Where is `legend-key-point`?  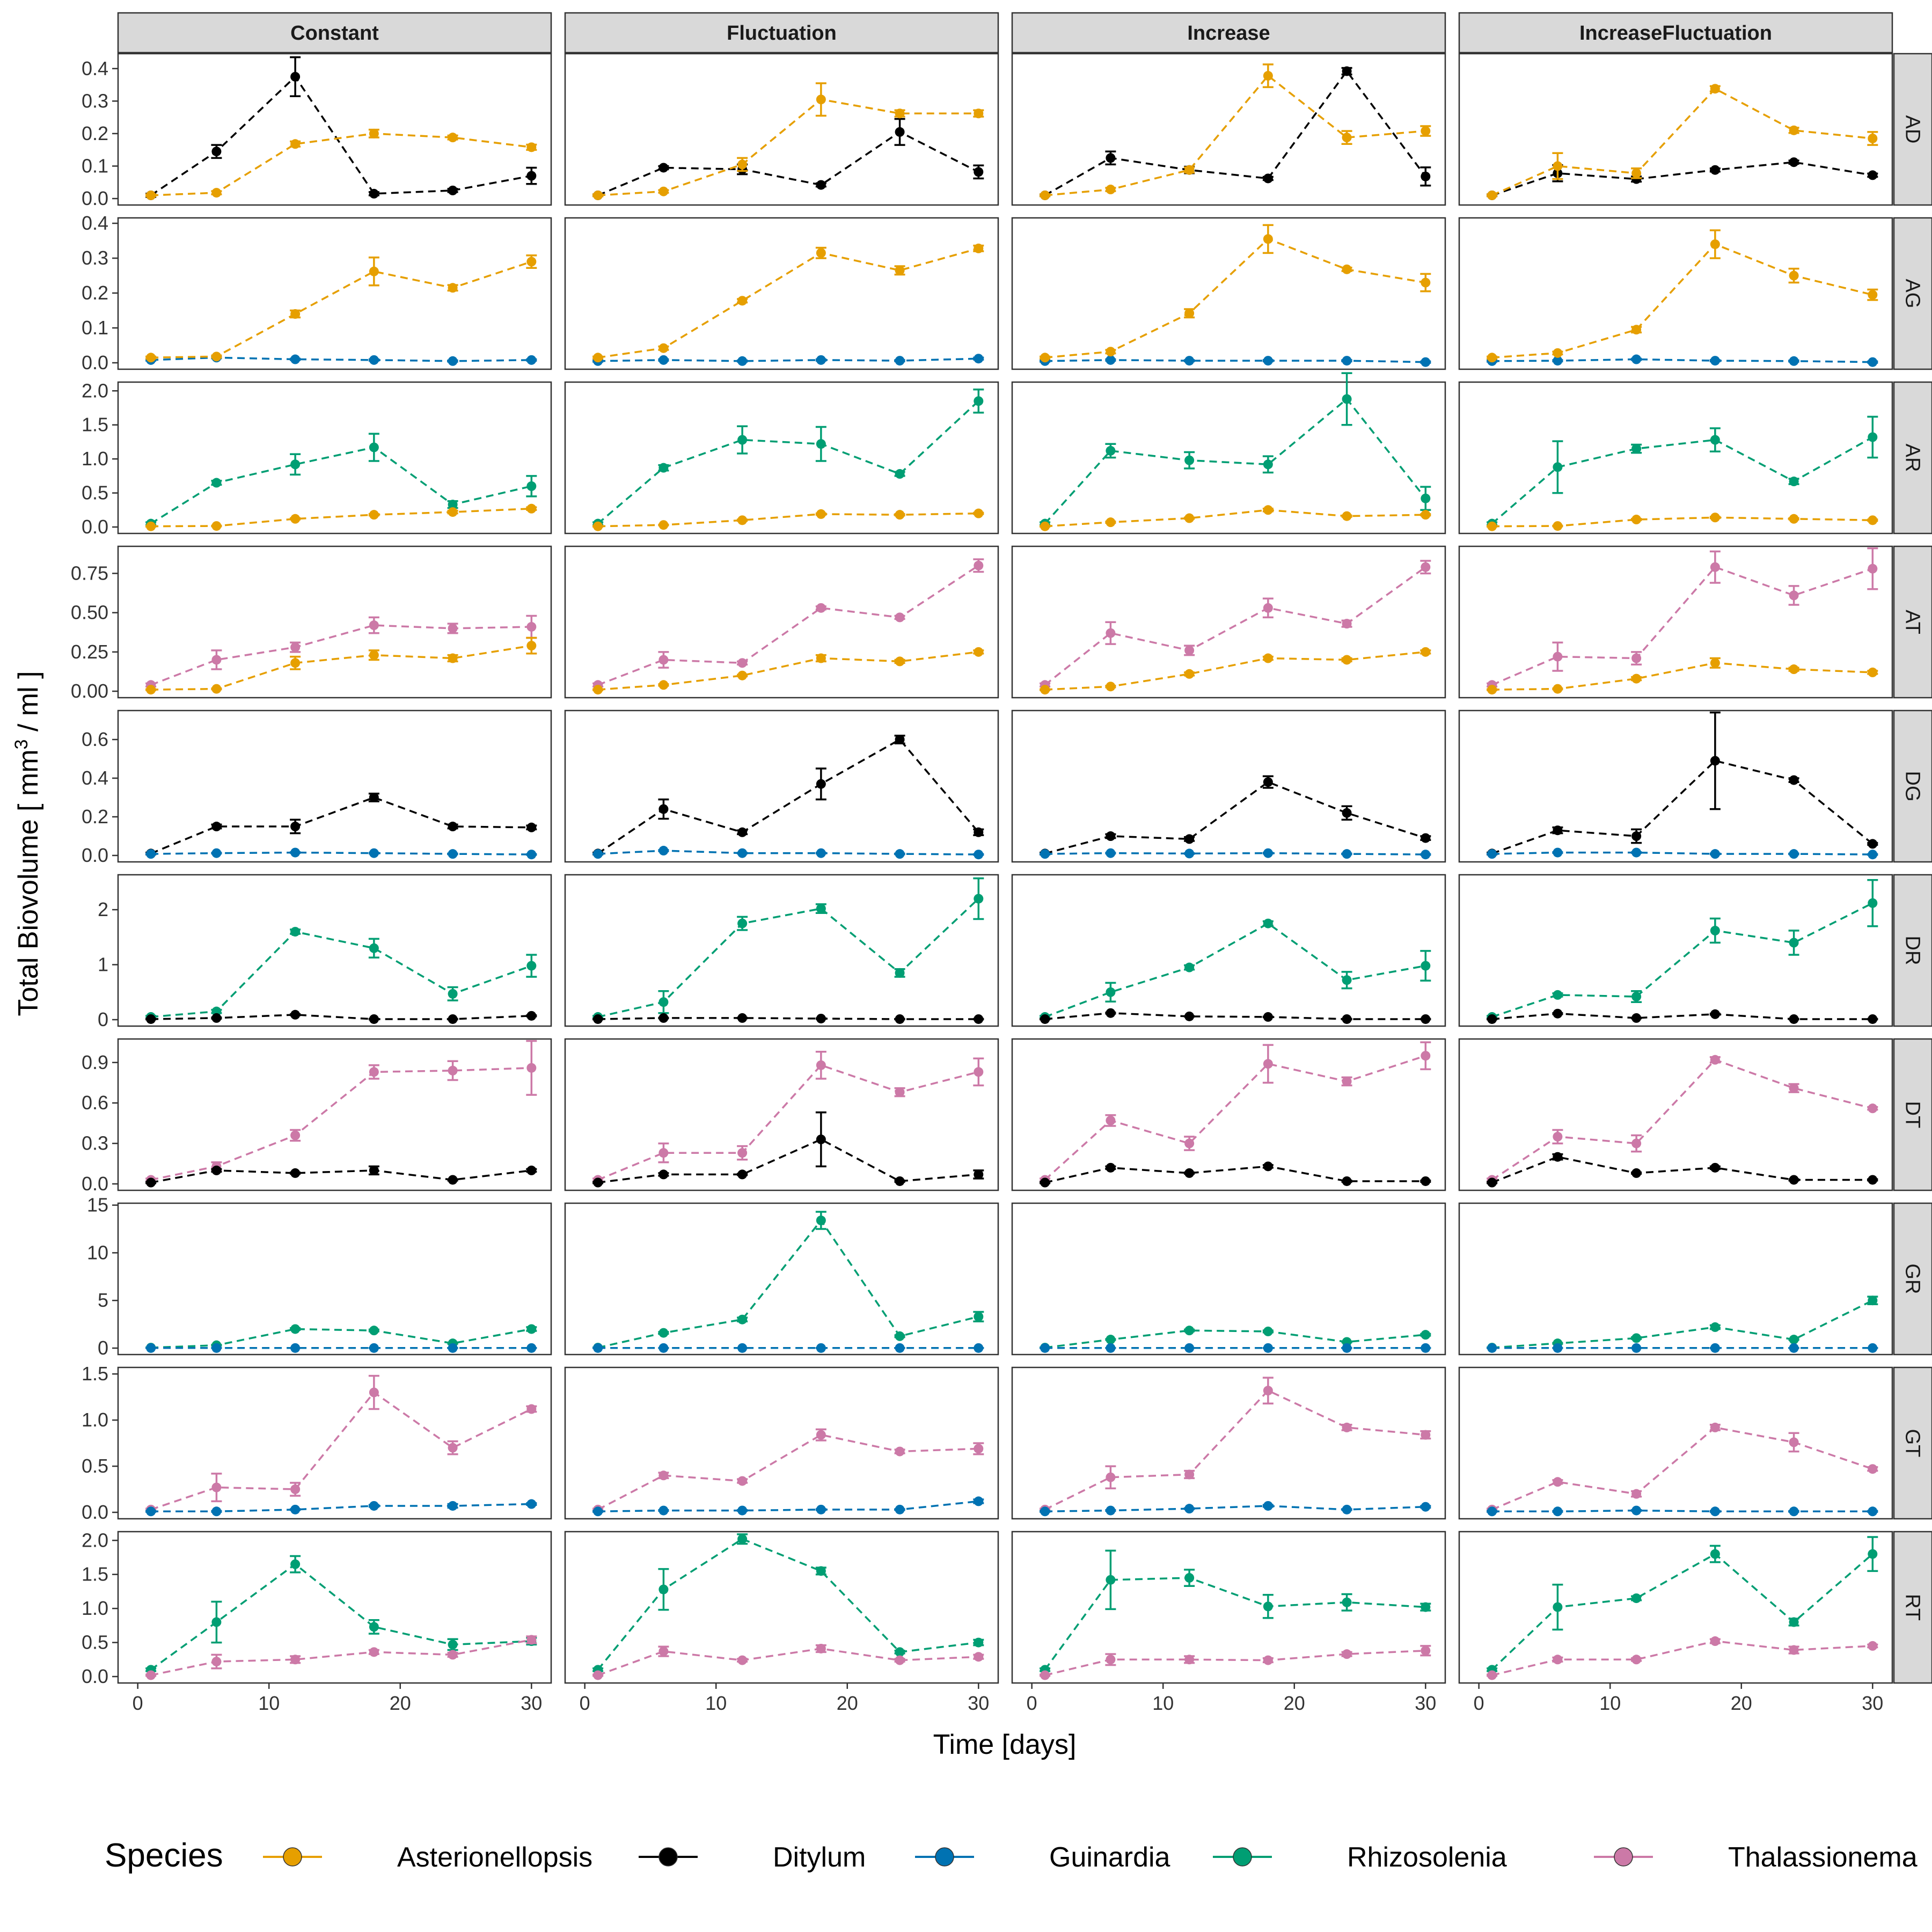 legend-key-point is located at coordinates (668, 1857).